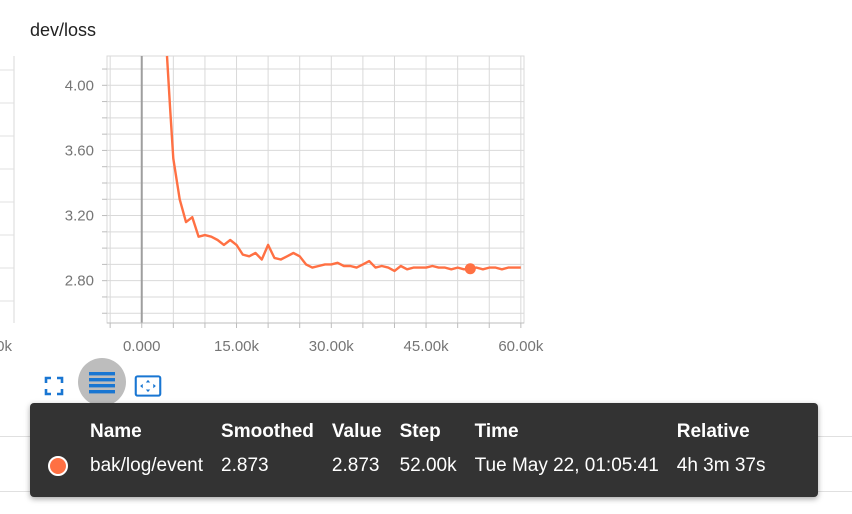 Image resolution: width=852 pixels, height=514 pixels. What do you see at coordinates (69, 462) in the screenshot?
I see `series-swatch` at bounding box center [69, 462].